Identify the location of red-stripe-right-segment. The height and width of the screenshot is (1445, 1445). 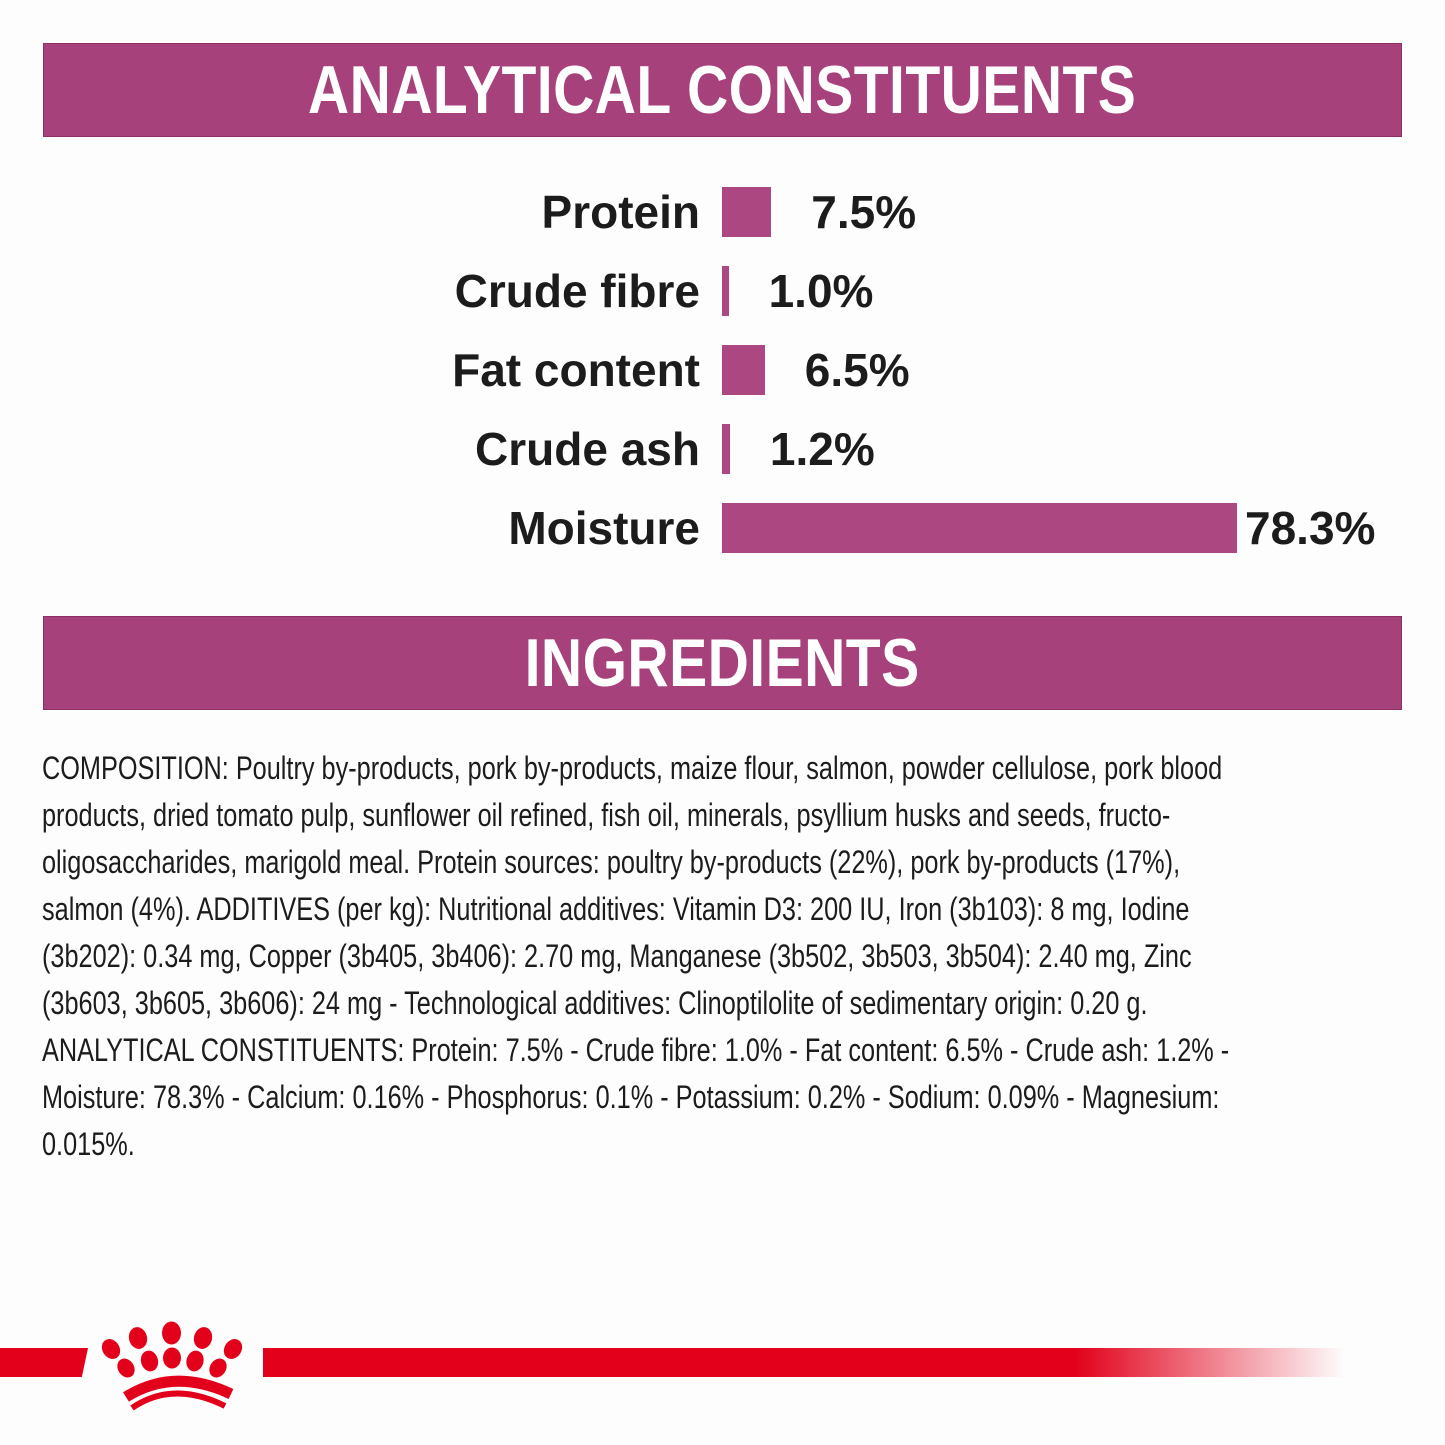
(804, 1362).